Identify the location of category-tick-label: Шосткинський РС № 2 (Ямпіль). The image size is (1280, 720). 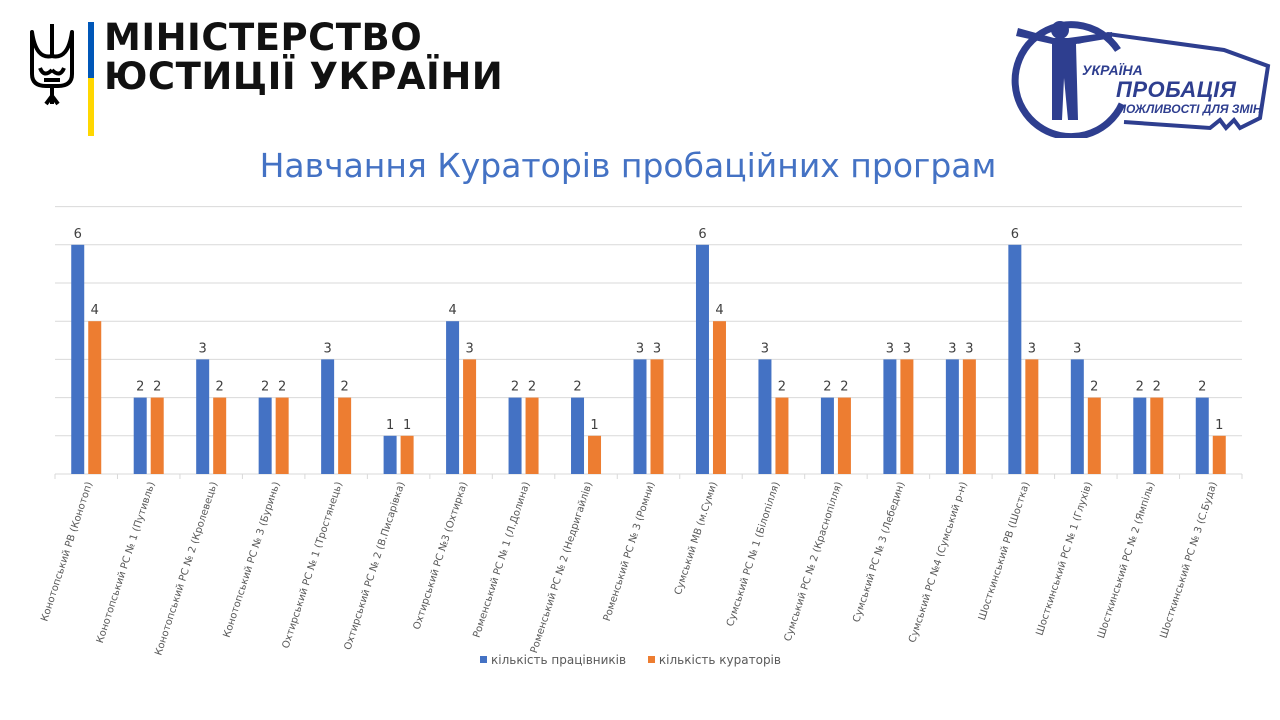
(1126, 560).